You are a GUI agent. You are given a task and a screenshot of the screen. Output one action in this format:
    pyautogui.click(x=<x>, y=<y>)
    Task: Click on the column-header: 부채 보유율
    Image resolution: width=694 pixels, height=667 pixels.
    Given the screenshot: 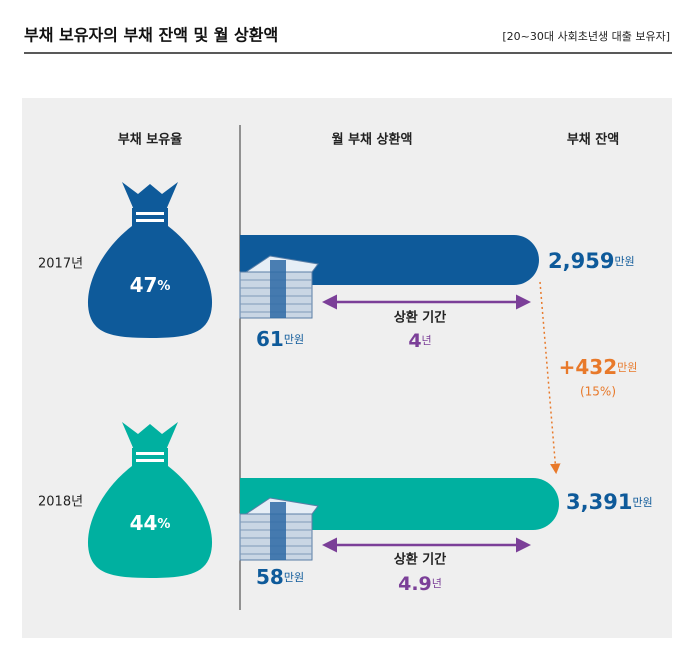 What is the action you would take?
    pyautogui.click(x=150, y=140)
    